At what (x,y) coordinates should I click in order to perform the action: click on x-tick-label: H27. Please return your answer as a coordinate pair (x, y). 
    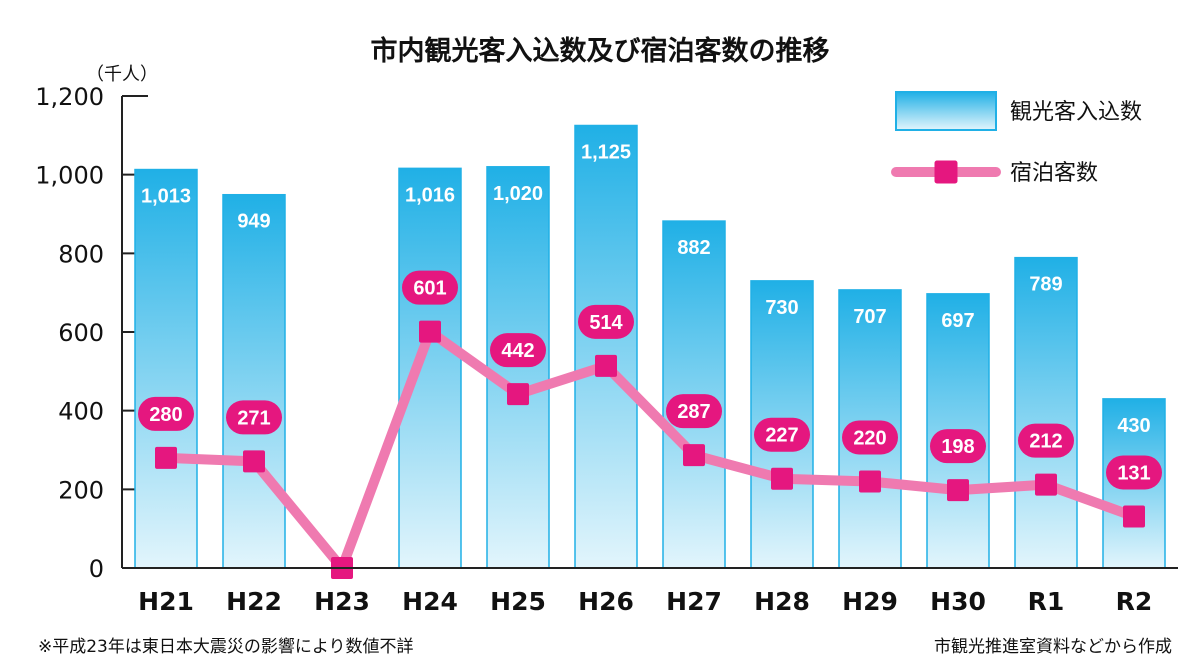
    Looking at the image, I should click on (694, 601).